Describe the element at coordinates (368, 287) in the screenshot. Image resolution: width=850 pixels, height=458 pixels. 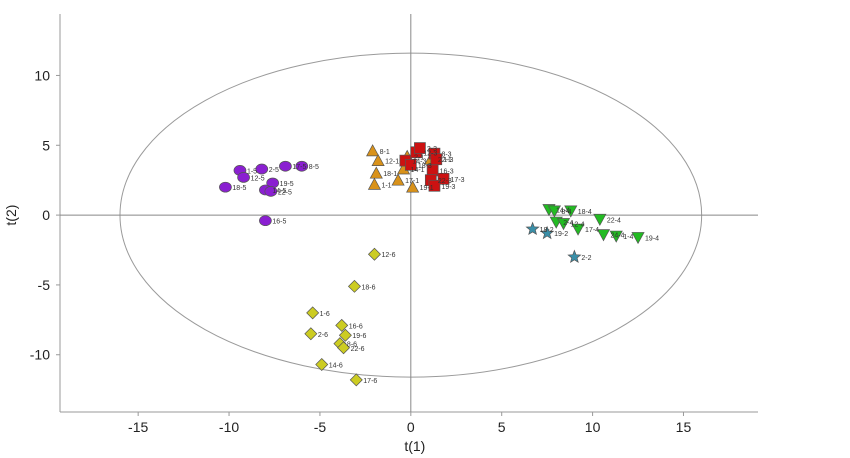
I see `point-label: 18-6` at that location.